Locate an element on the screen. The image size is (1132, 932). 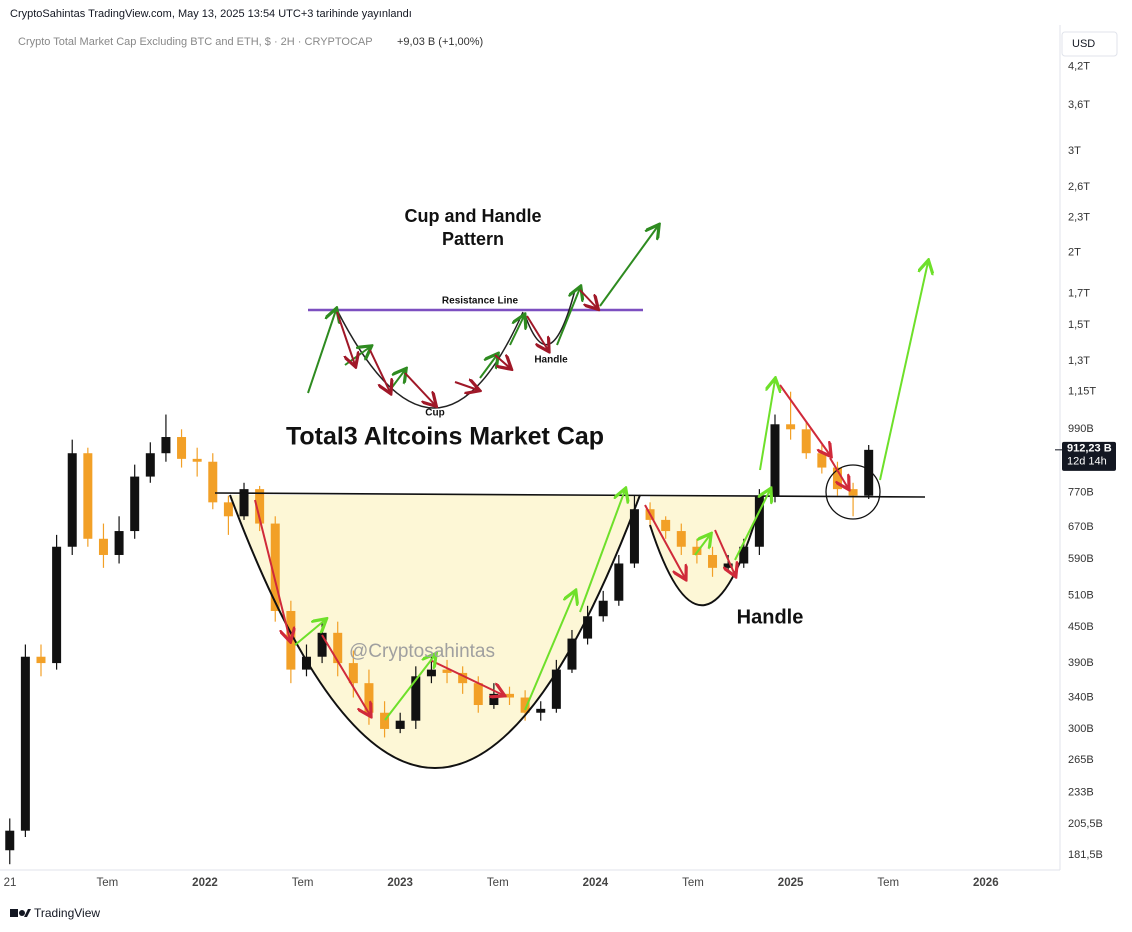
currency-box is located at coordinates (1089, 44).